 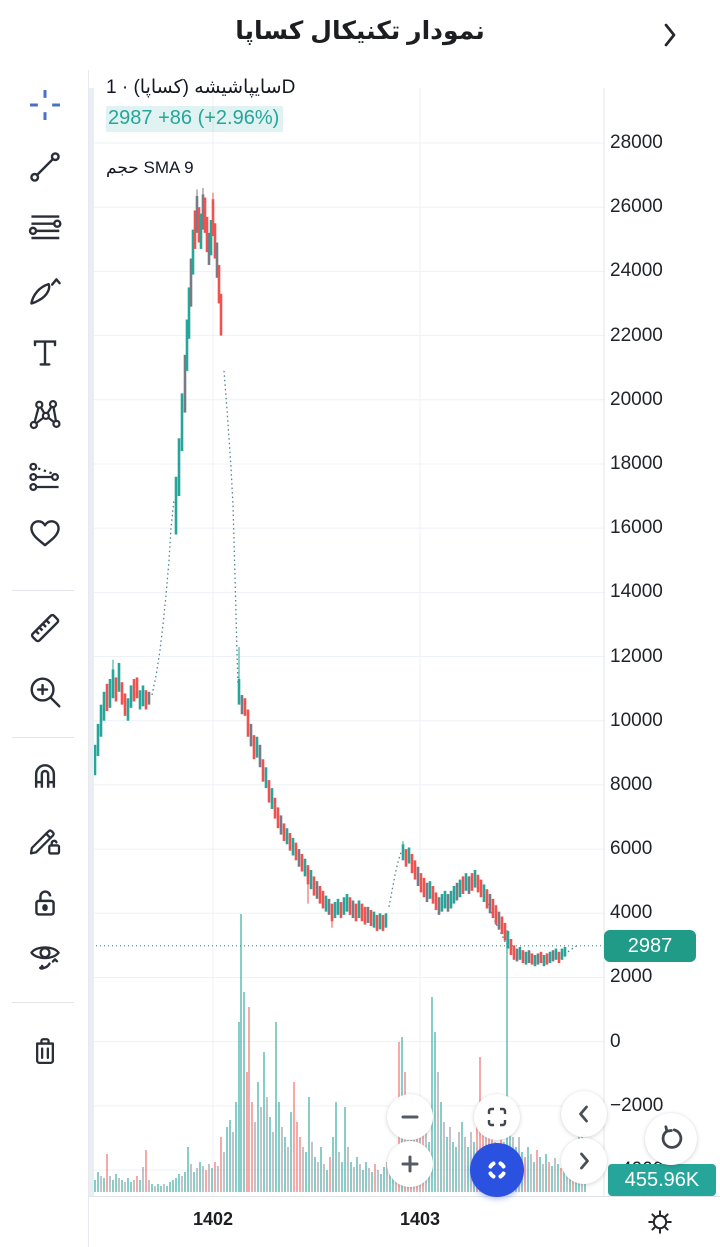 I want to click on tool-lock-drawings, so click(x=45, y=903).